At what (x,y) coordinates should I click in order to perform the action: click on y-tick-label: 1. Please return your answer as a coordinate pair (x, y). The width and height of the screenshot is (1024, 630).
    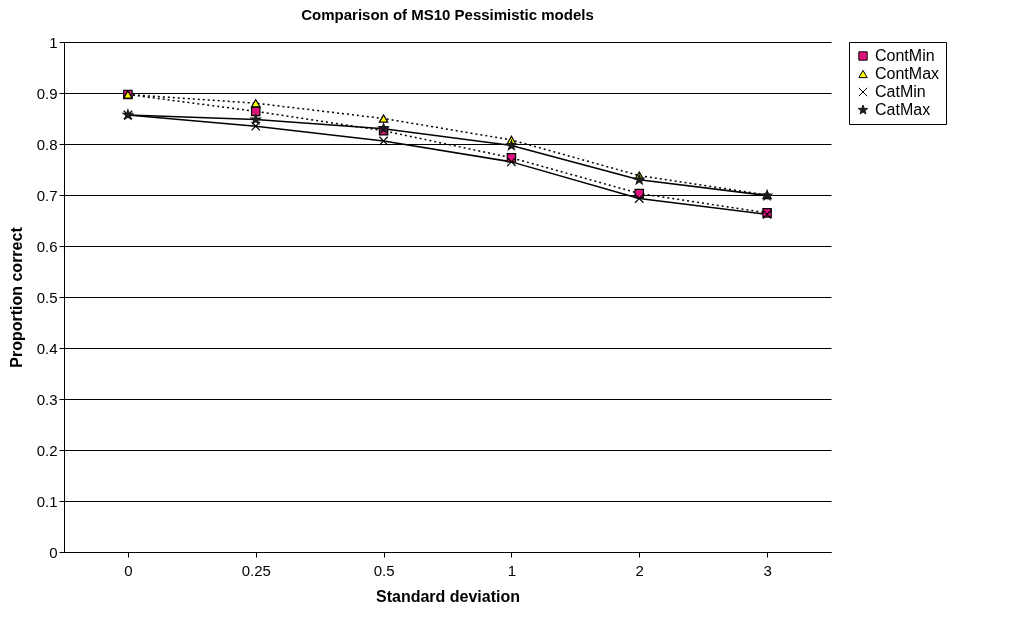
    Looking at the image, I should click on (53, 42).